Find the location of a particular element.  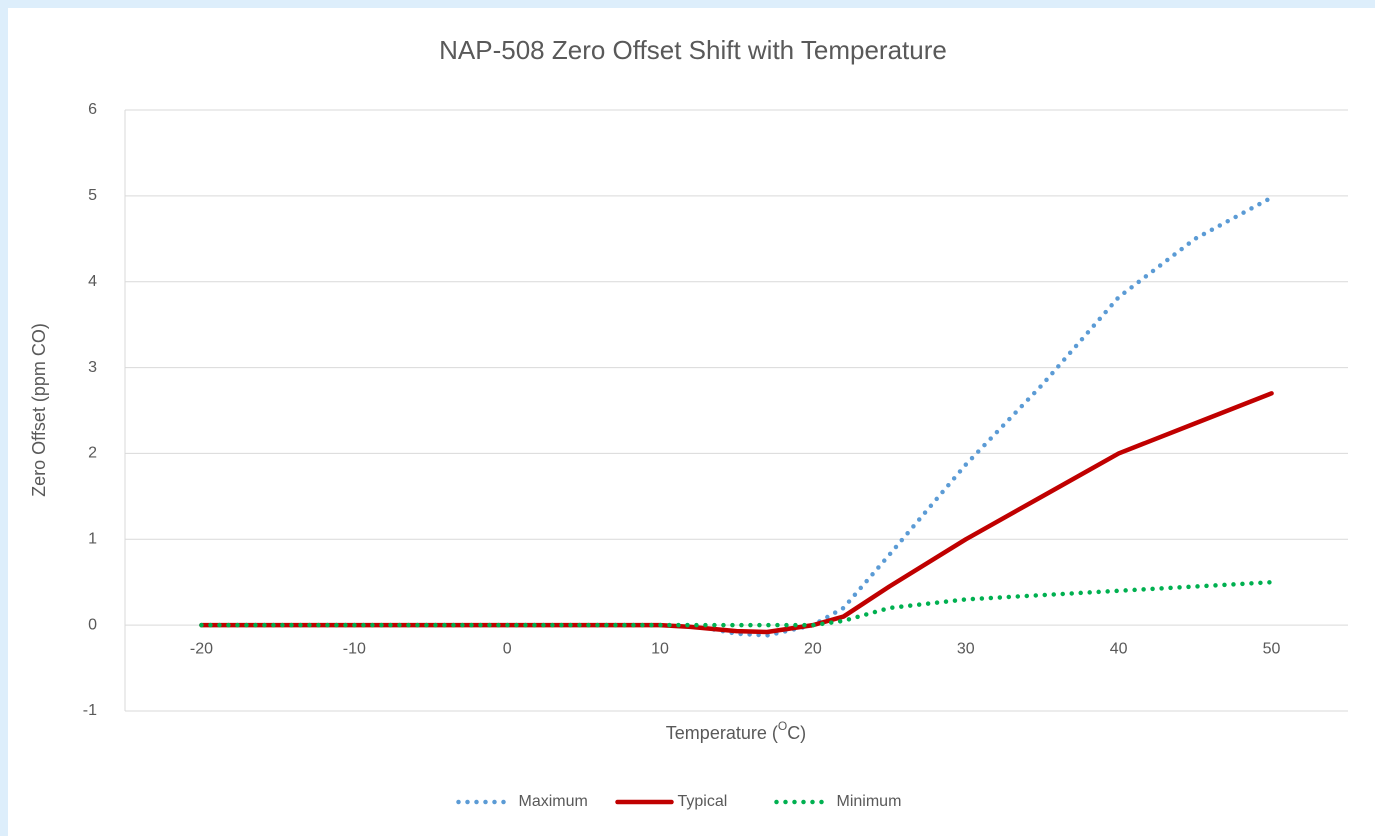

x-tick-label: 40 is located at coordinates (1119, 648).